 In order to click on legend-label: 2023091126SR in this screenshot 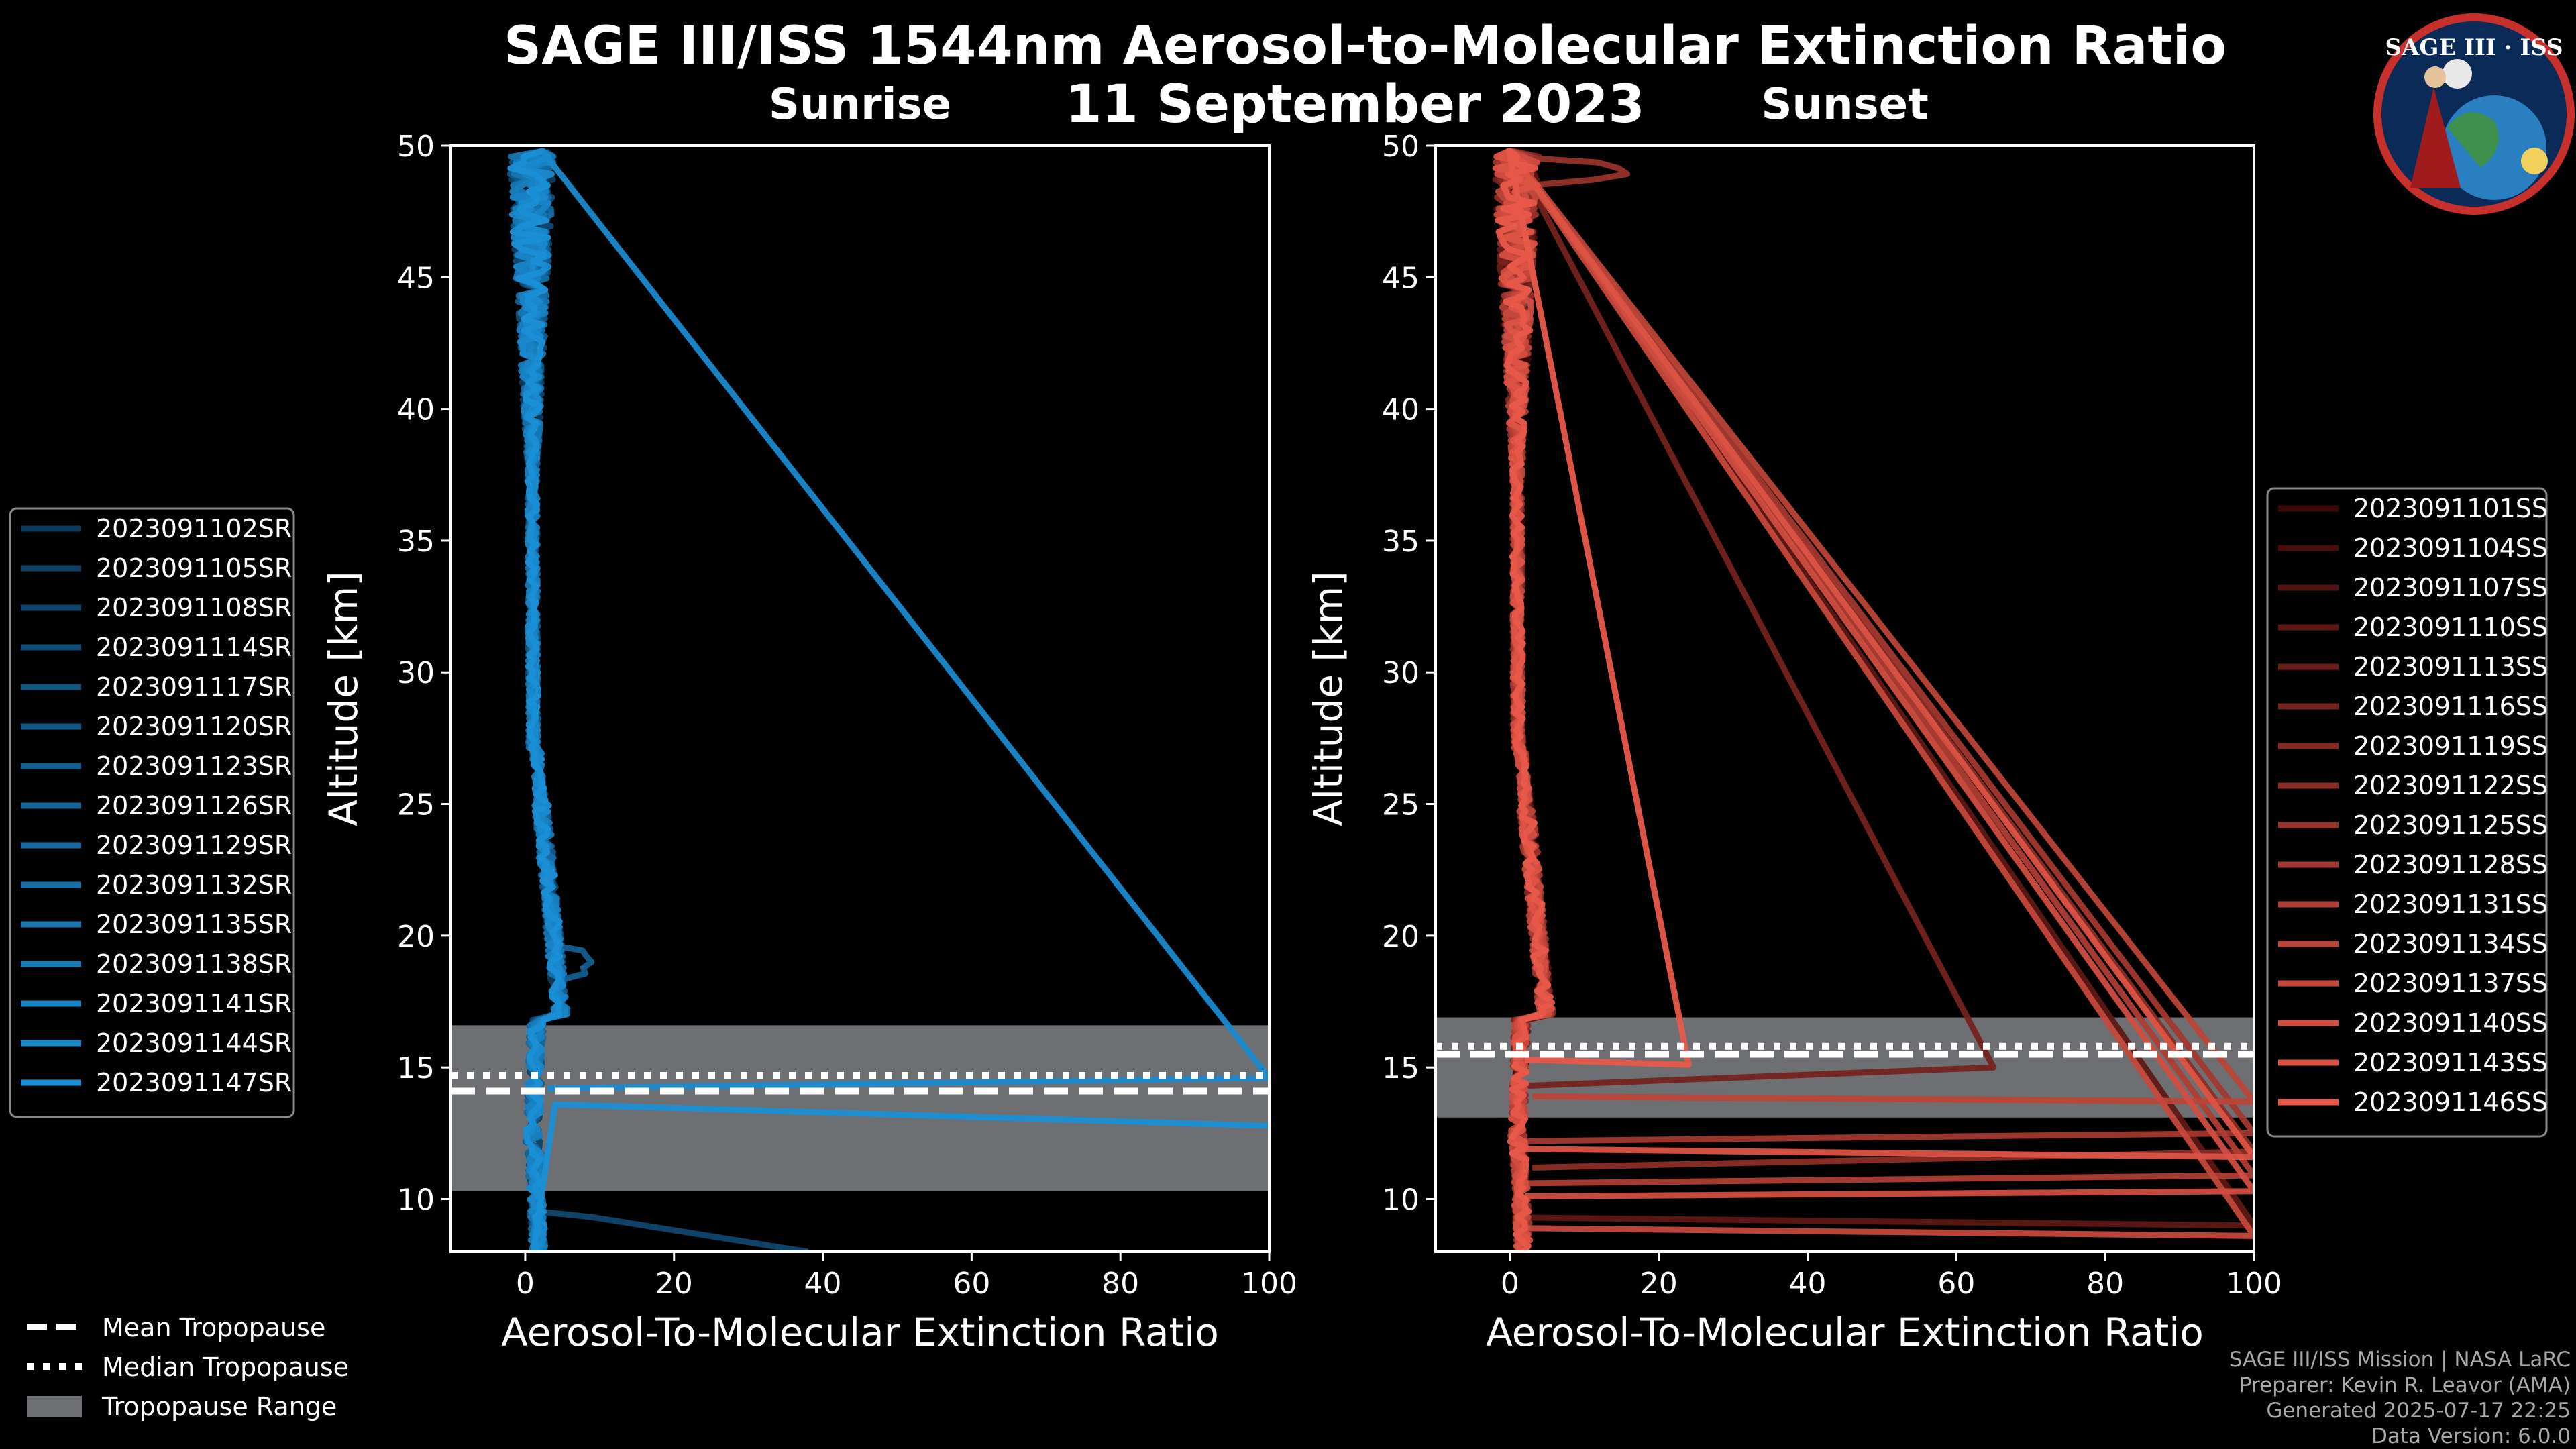, I will do `click(194, 805)`.